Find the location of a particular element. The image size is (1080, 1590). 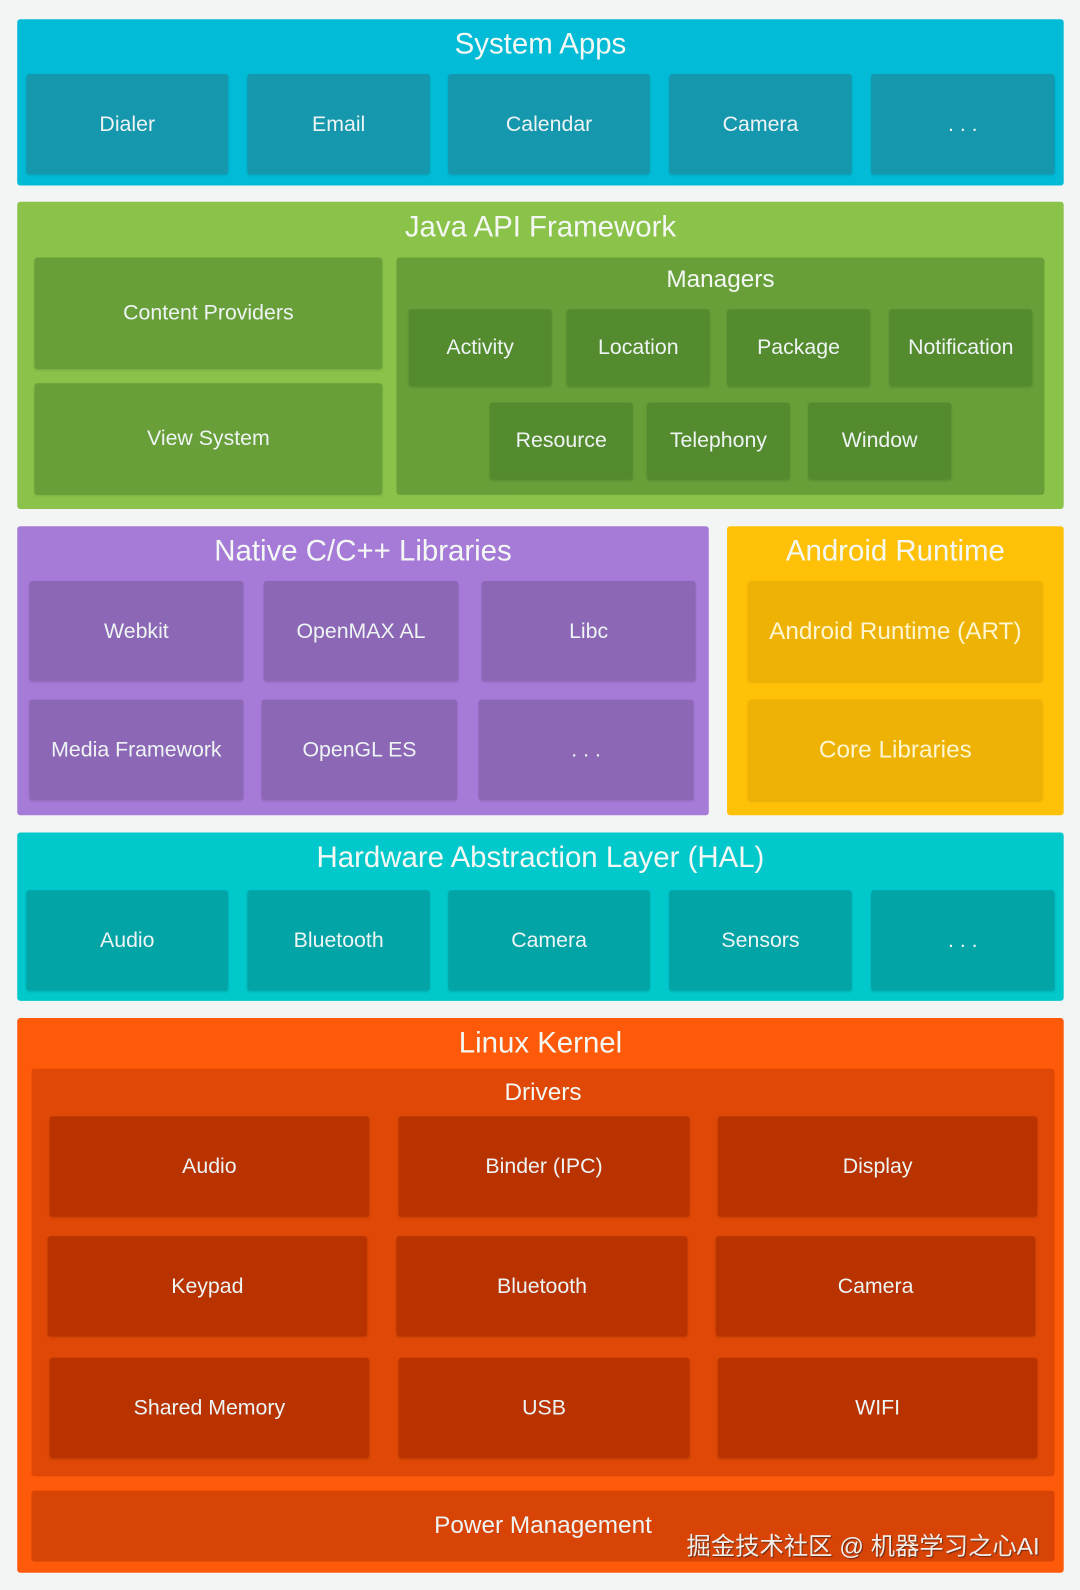

manager-notification: Notification is located at coordinates (961, 348).